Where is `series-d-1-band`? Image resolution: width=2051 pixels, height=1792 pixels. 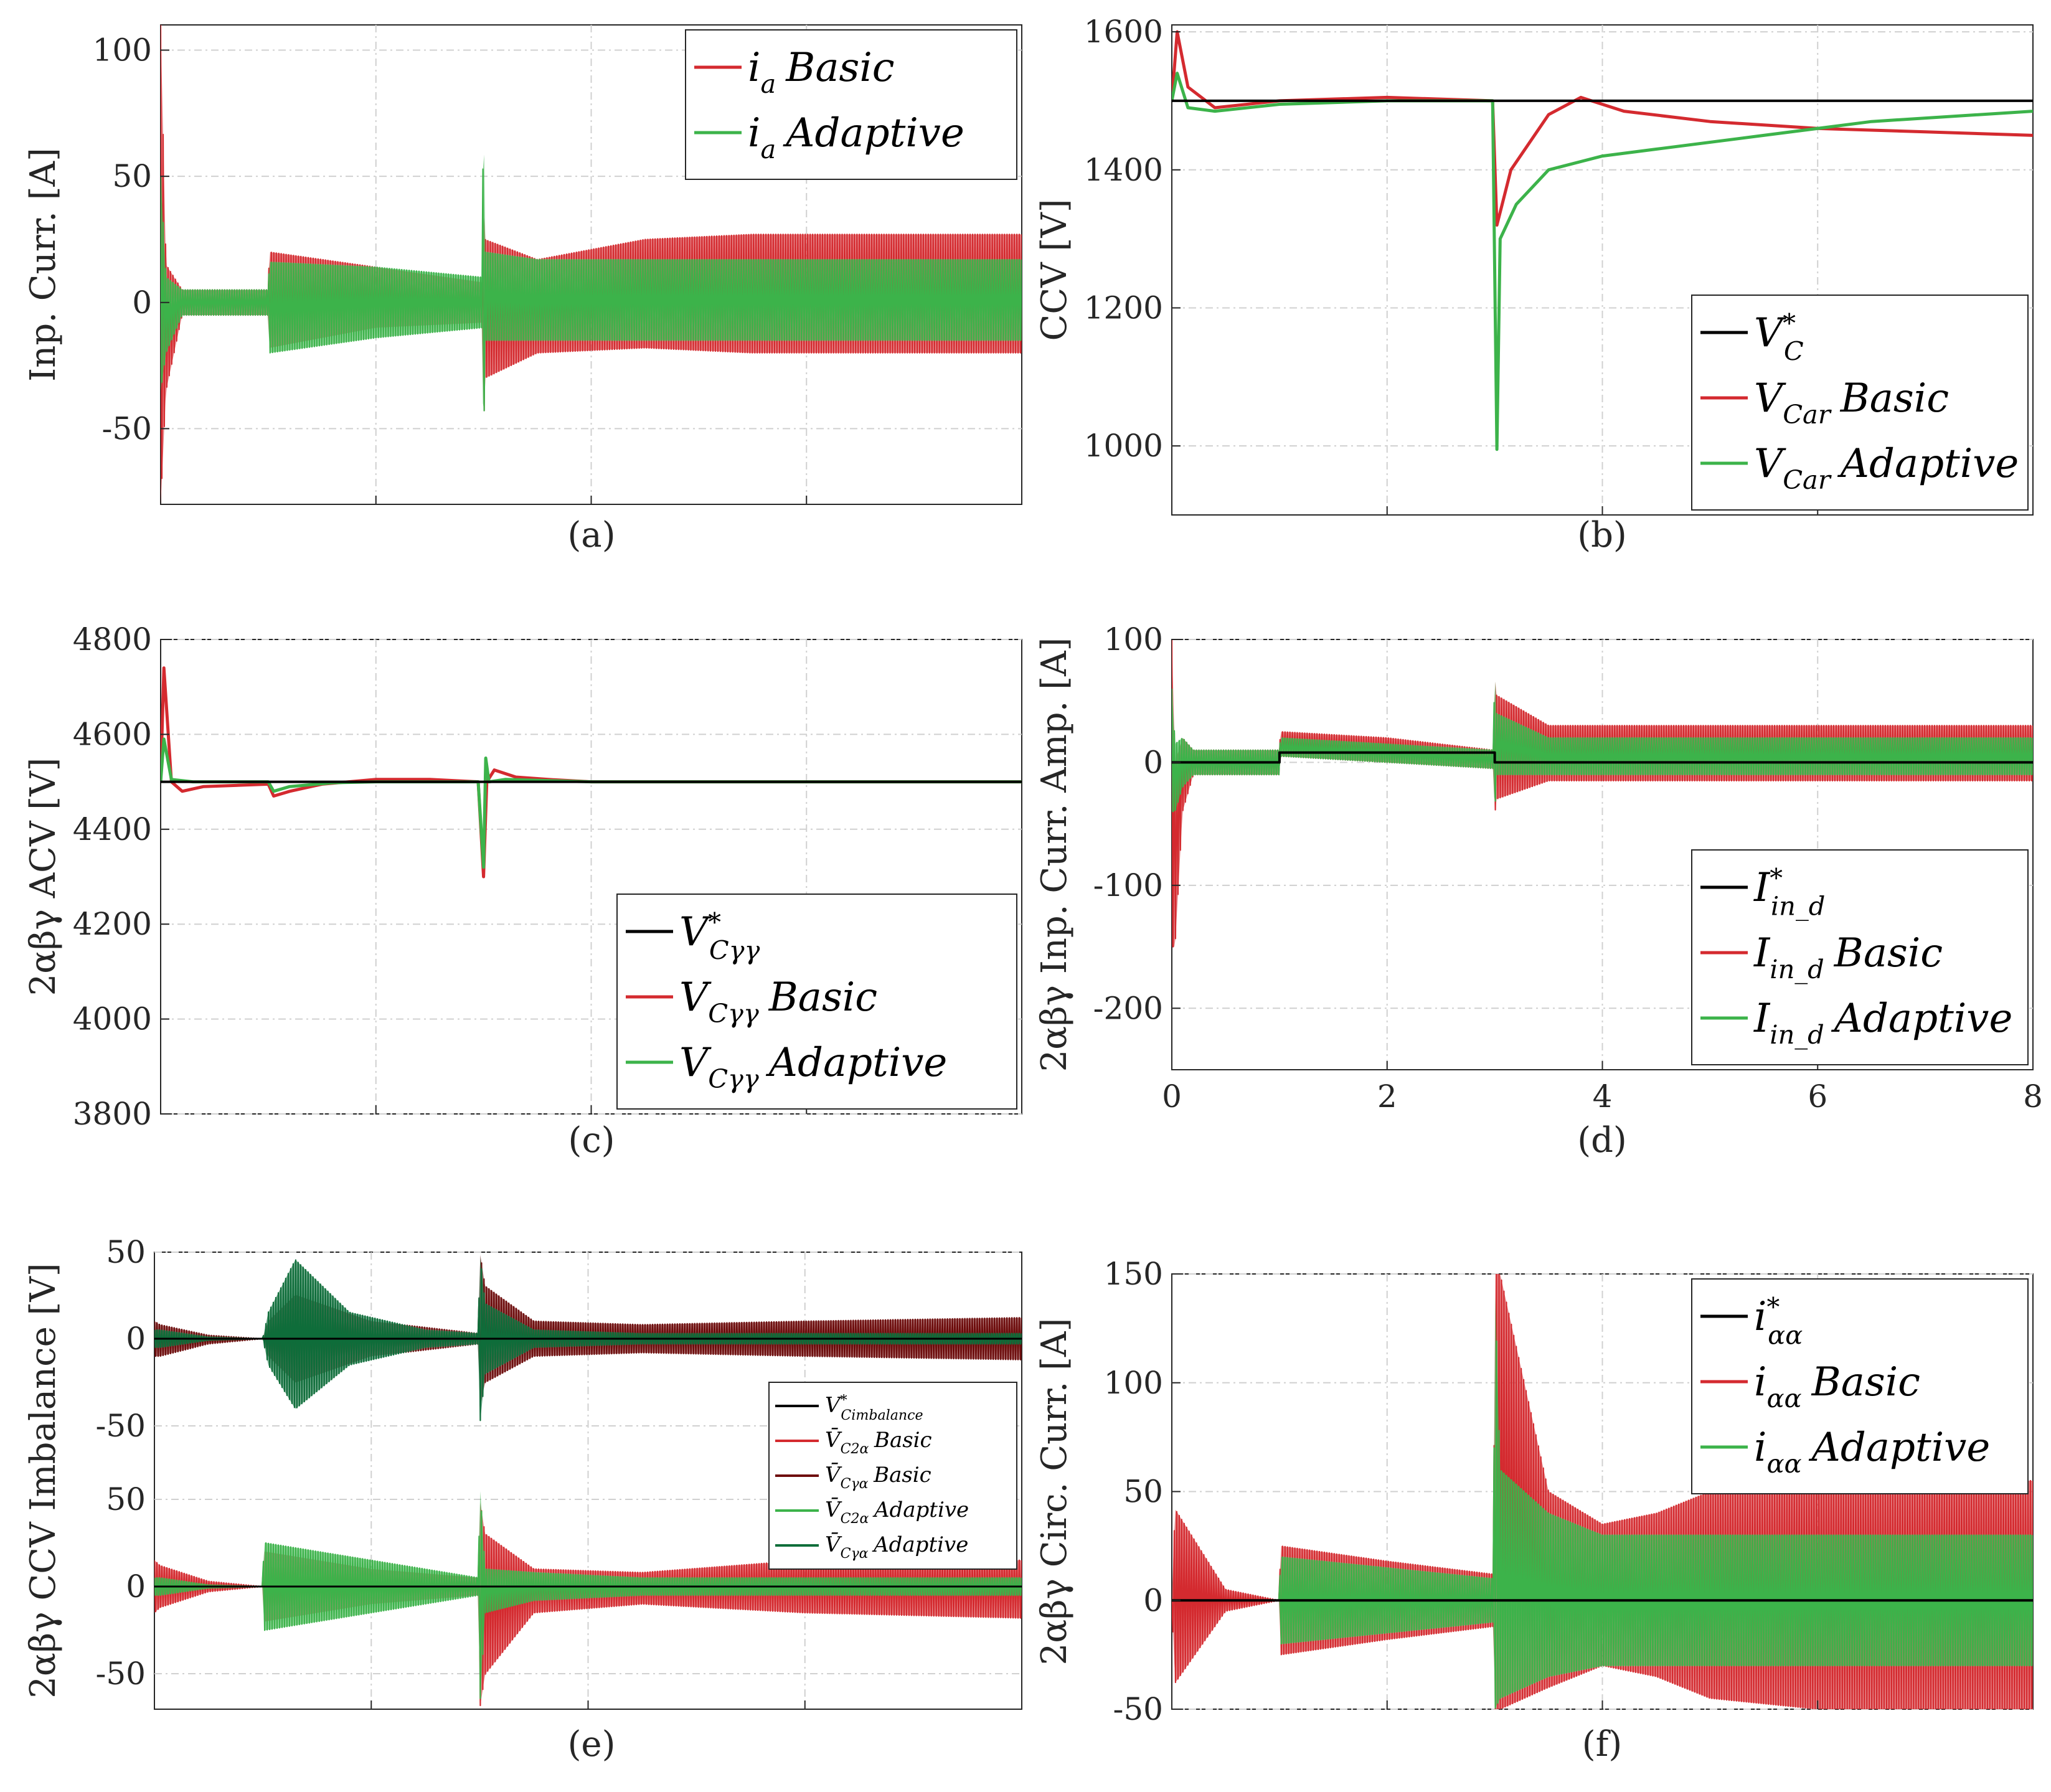 series-d-1-band is located at coordinates (1602, 747).